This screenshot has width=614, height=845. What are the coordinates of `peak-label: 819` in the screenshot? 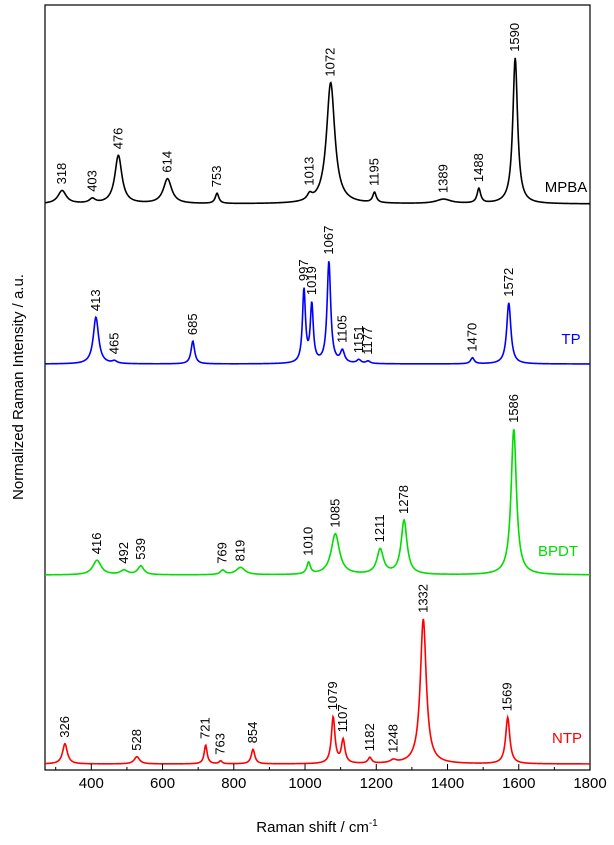 It's located at (240, 551).